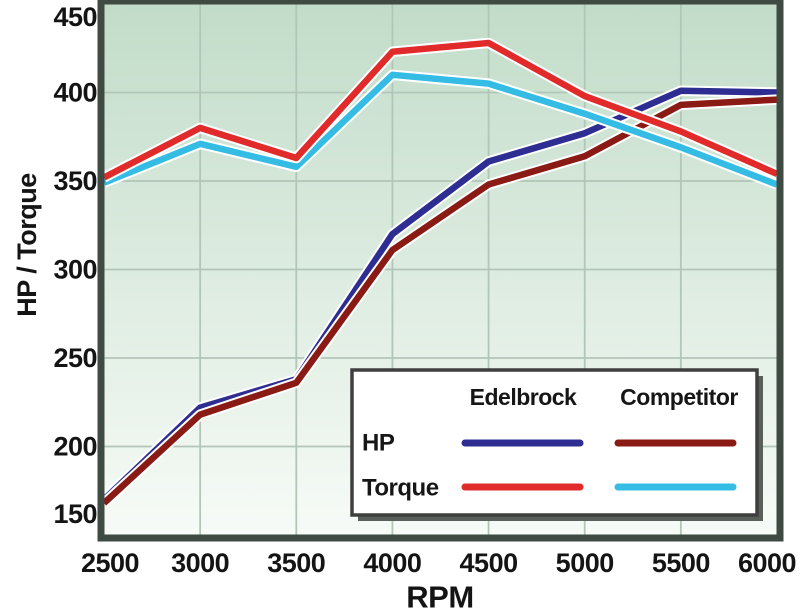  I want to click on legend-swatches, so click(599, 465).